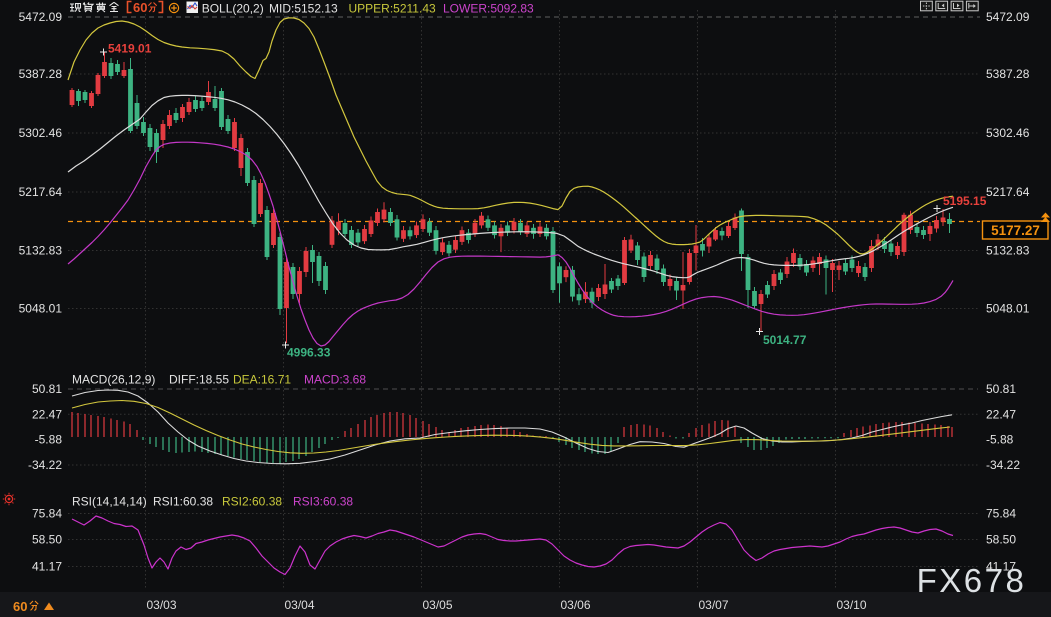  Describe the element at coordinates (309, 353) in the screenshot. I see `svg-text: 4996.33` at that location.